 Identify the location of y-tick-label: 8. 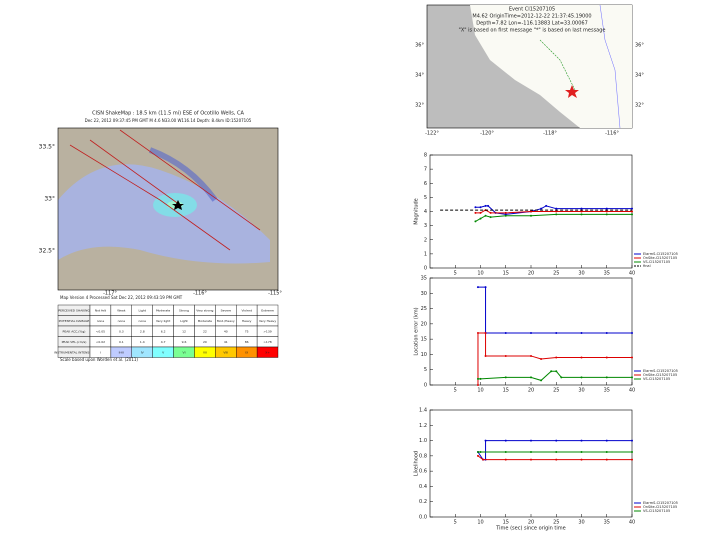
(425, 156).